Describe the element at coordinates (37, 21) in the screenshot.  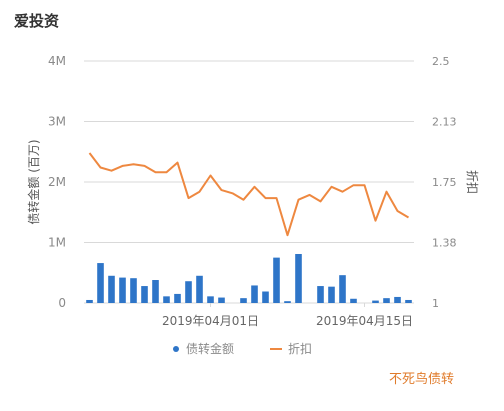
I see `brand-title: 爱投资` at that location.